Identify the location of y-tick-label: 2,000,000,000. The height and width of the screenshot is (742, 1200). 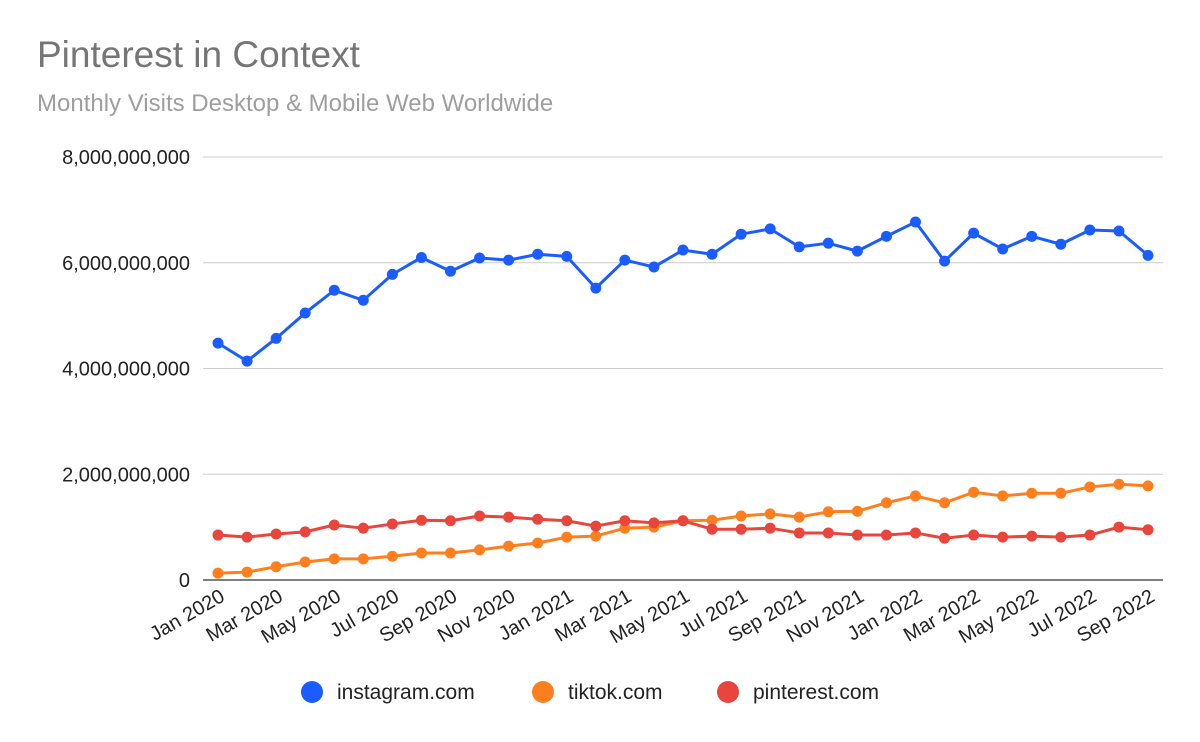
(126, 475).